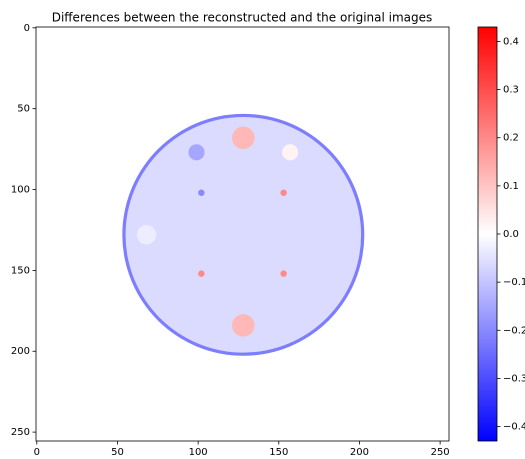 The image size is (525, 459). I want to click on colorbar-tick-label: −0.2, so click(514, 330).